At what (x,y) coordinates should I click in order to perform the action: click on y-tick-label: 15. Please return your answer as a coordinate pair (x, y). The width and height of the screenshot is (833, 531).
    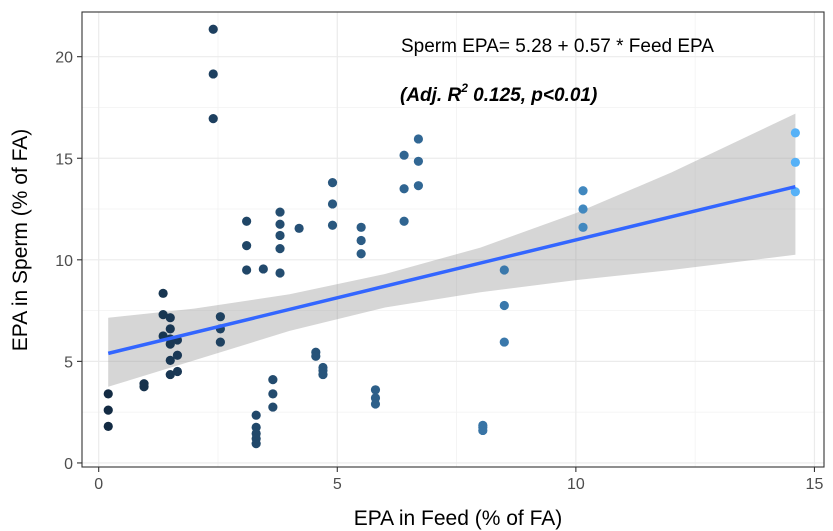
    Looking at the image, I should click on (64, 159).